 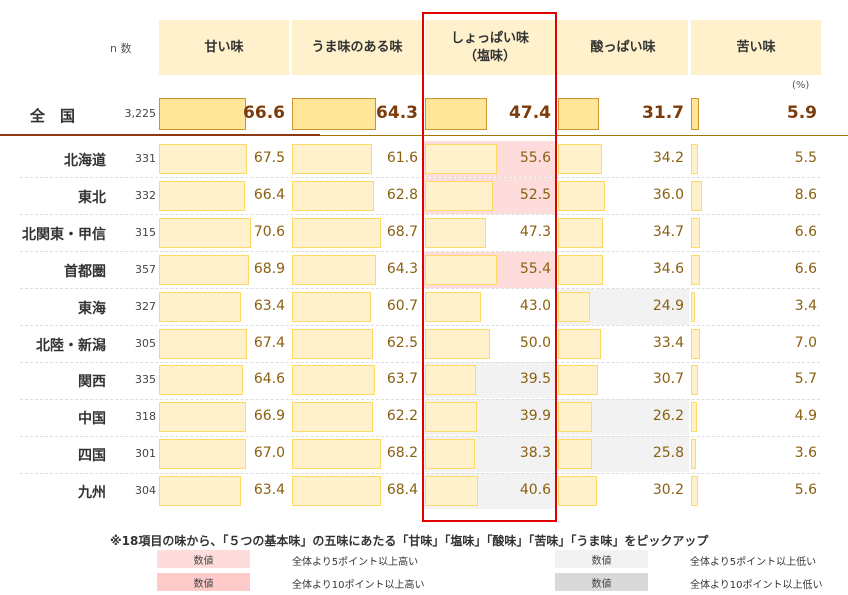 What do you see at coordinates (756, 47) in the screenshot?
I see `column-header: 苦い味` at bounding box center [756, 47].